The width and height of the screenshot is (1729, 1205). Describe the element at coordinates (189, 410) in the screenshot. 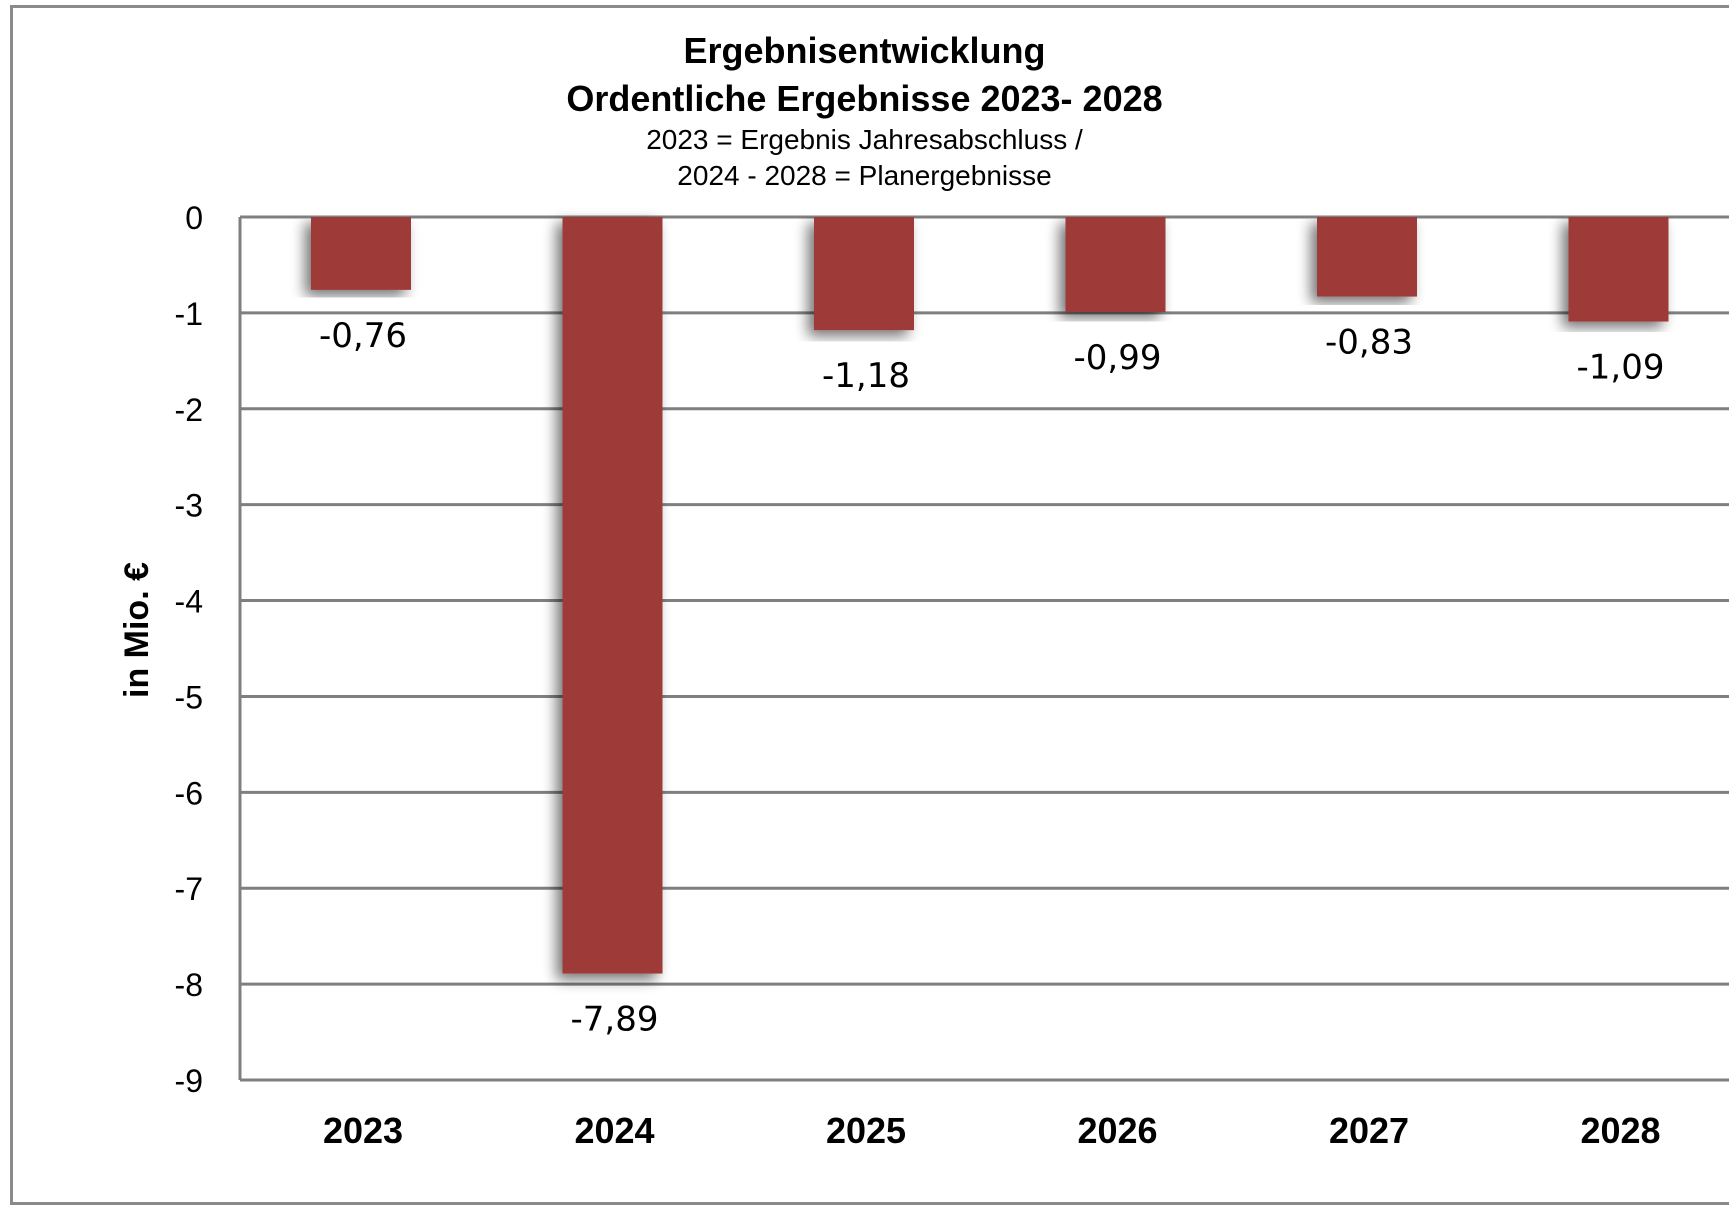

I see `y-tick-label: -2` at that location.